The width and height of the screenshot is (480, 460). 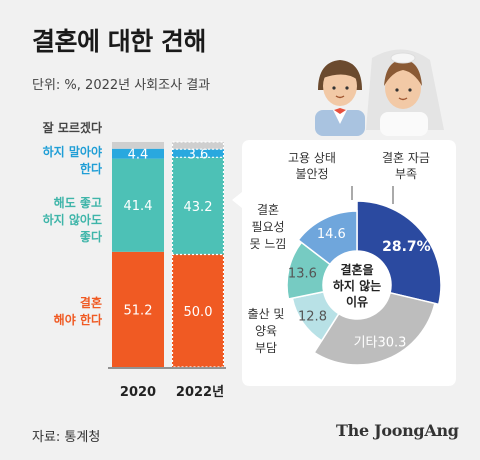 What do you see at coordinates (168, 254) in the screenshot?
I see `stacked-bars: 51.2 41.4 4.4 50.0 43.2 3.6` at bounding box center [168, 254].